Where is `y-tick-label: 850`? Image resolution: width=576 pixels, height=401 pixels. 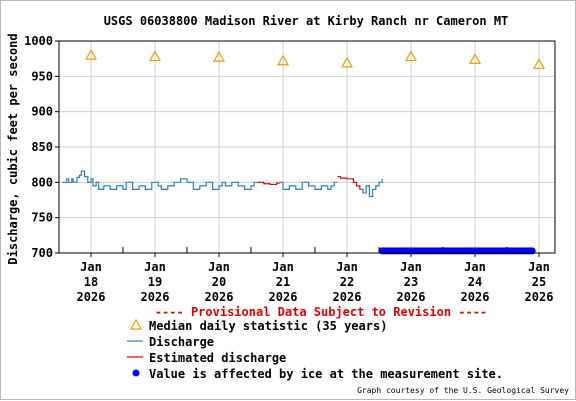 y-tick-label: 850 is located at coordinates (42, 147).